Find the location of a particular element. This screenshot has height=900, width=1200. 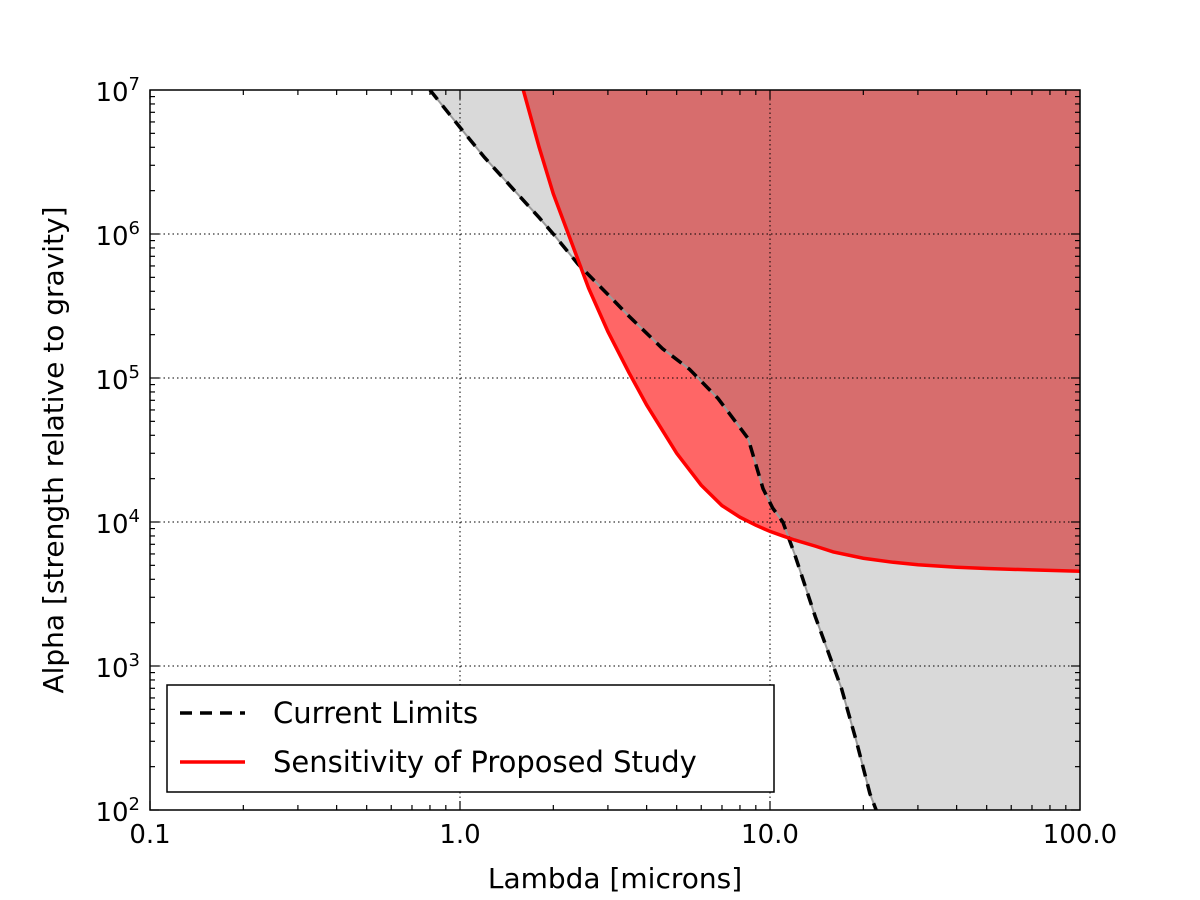

y-tick-label: 10⁵ is located at coordinates (117, 379).